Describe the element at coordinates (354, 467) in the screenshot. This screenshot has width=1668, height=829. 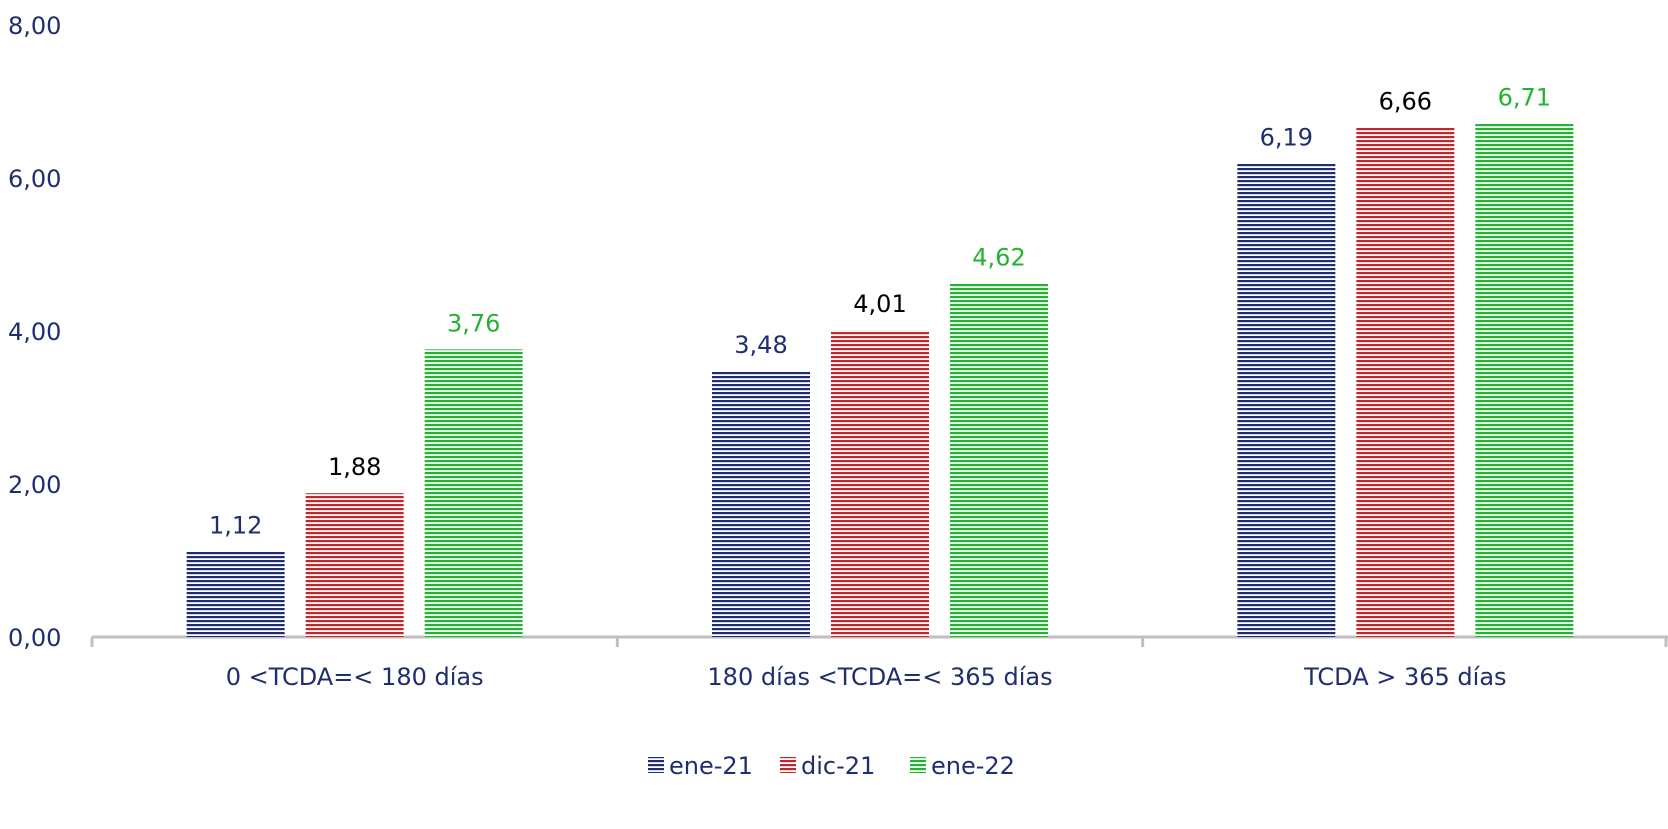
I see `data-label: 1,88` at that location.